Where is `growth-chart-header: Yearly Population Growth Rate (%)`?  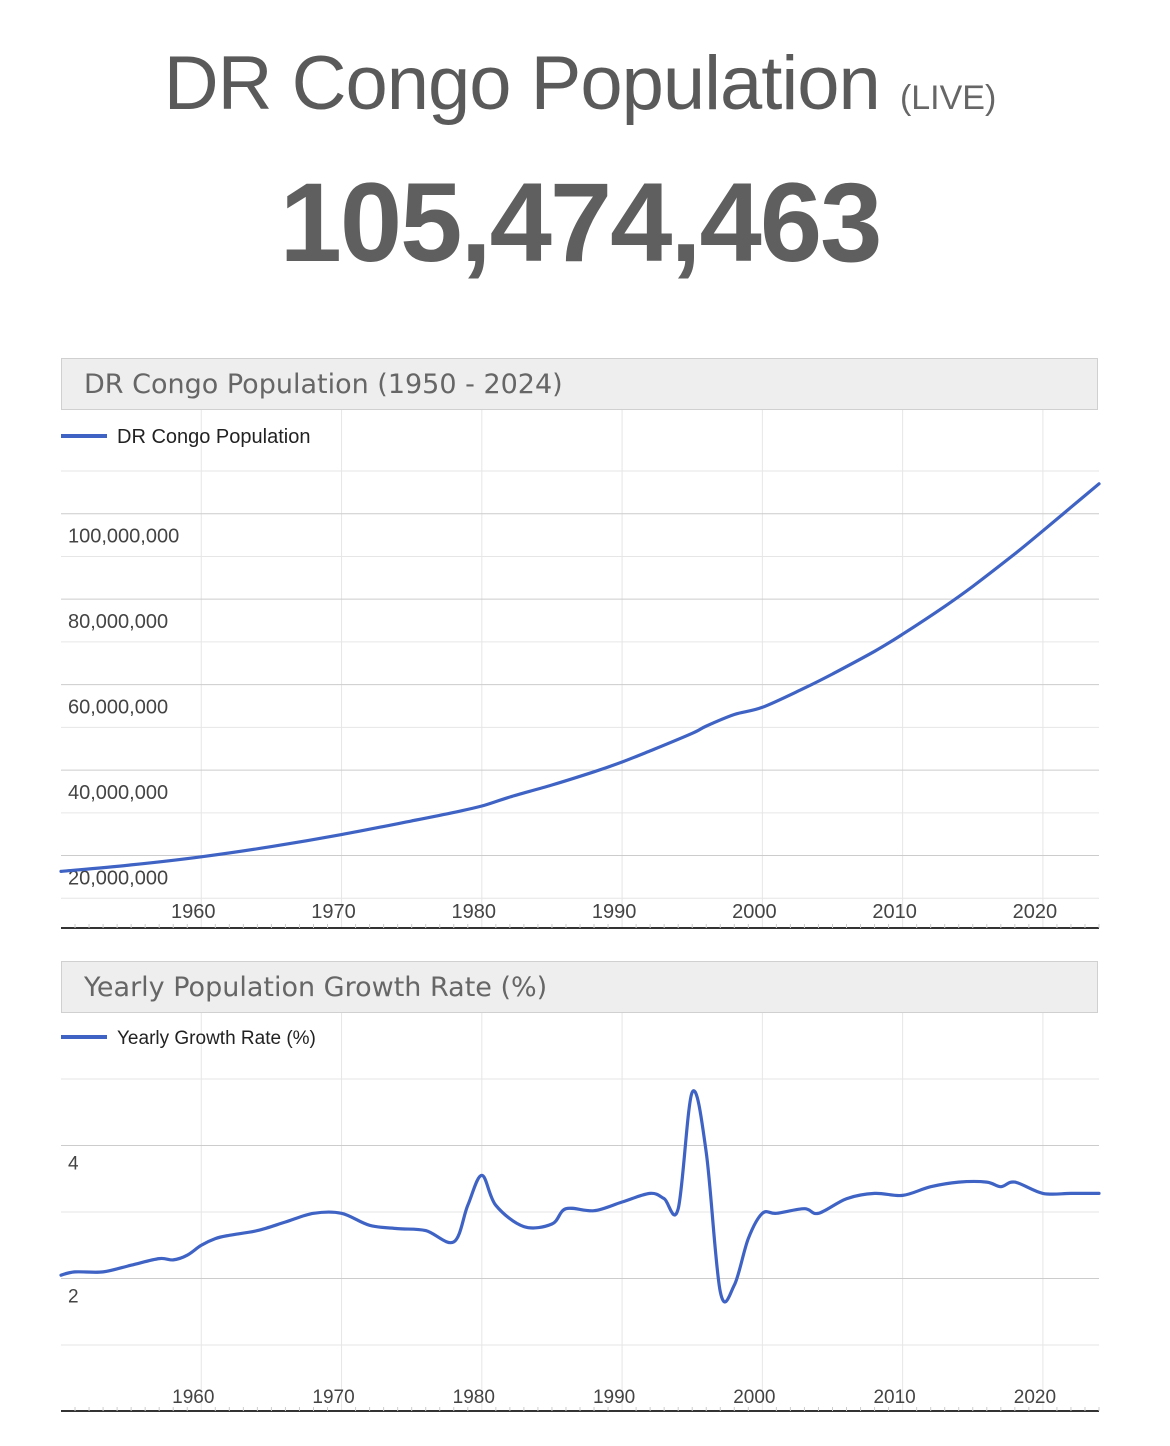 growth-chart-header: Yearly Population Growth Rate (%) is located at coordinates (579, 987).